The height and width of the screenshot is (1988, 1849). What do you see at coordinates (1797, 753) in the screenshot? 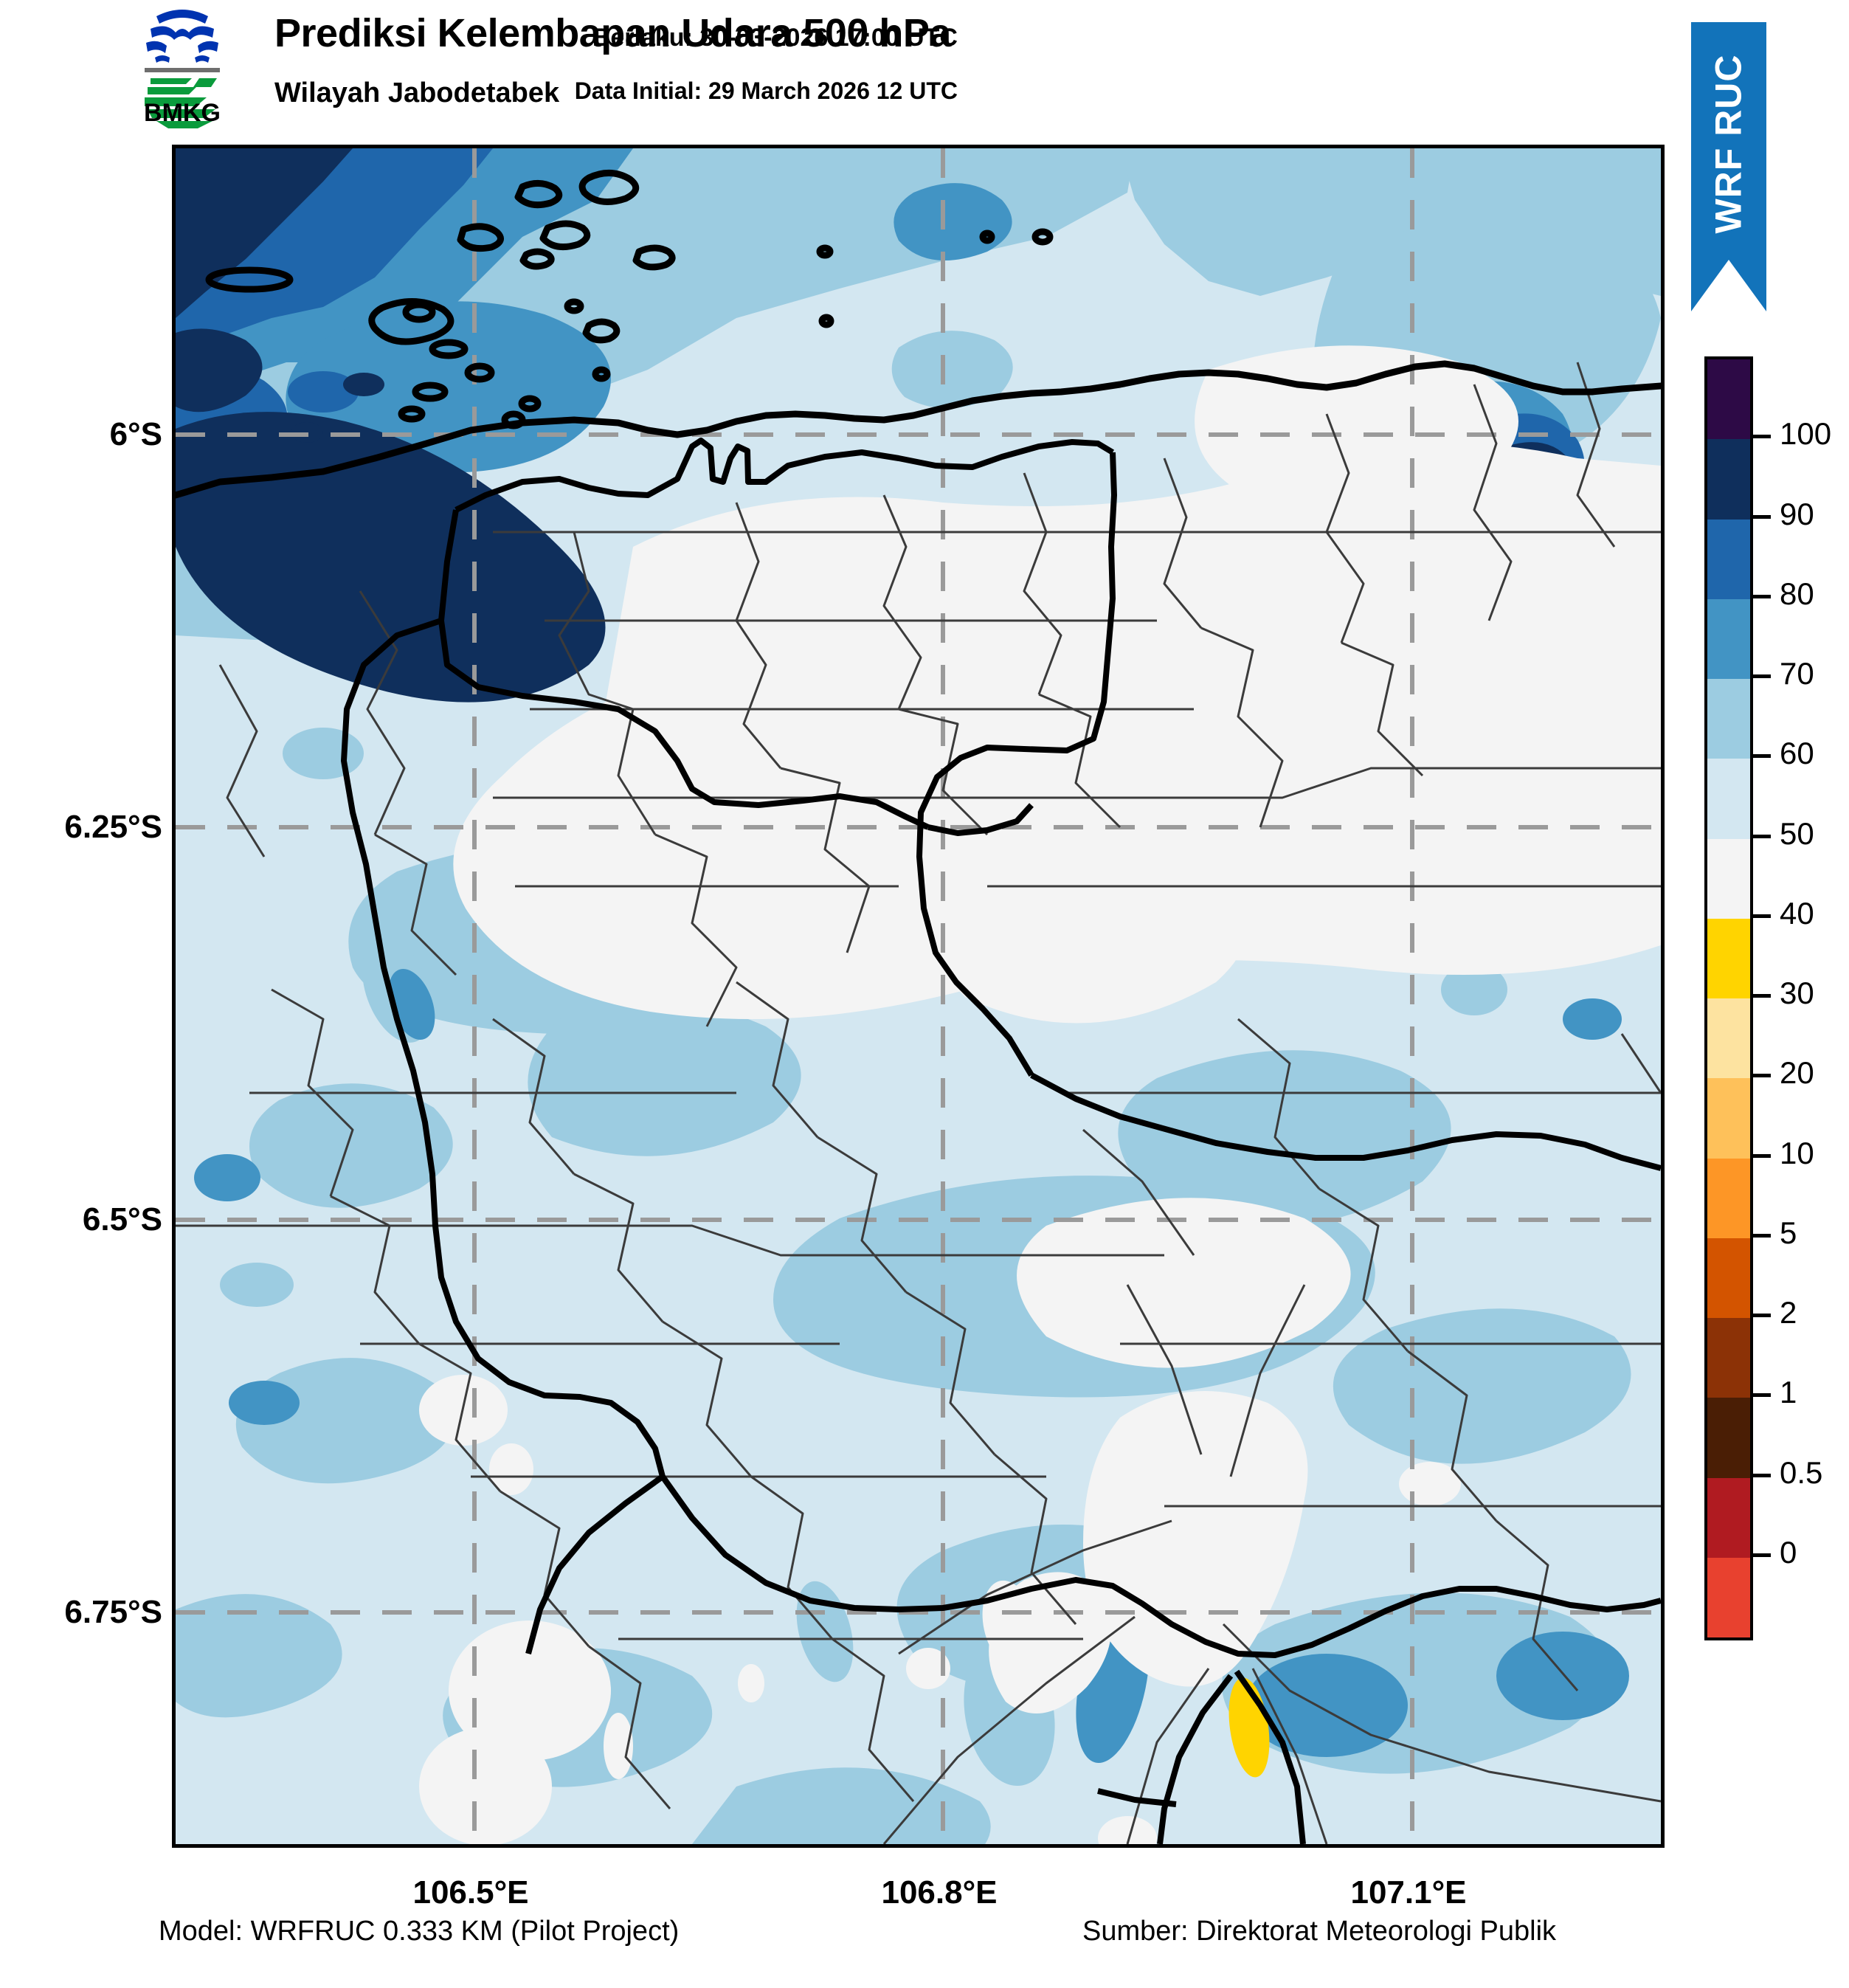
I see `colorbar-tick-label-4: 60` at bounding box center [1797, 753].